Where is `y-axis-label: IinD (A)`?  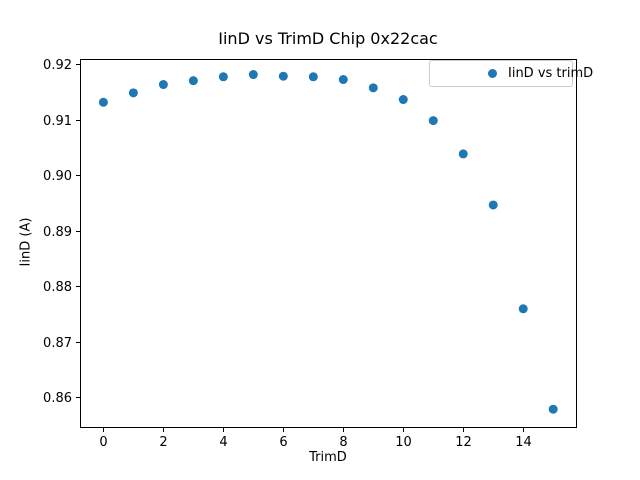 y-axis-label: IinD (A) is located at coordinates (26, 242).